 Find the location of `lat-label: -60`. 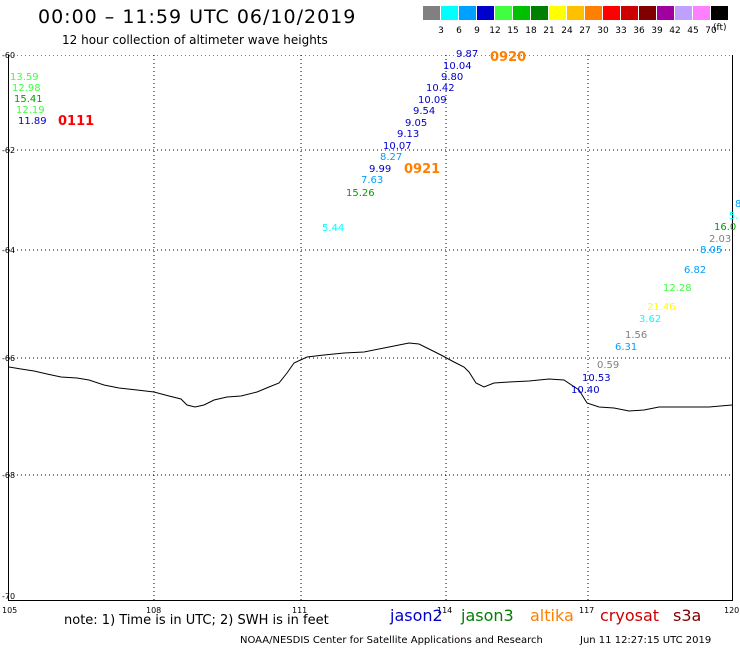

lat-label: -60 is located at coordinates (9, 55).